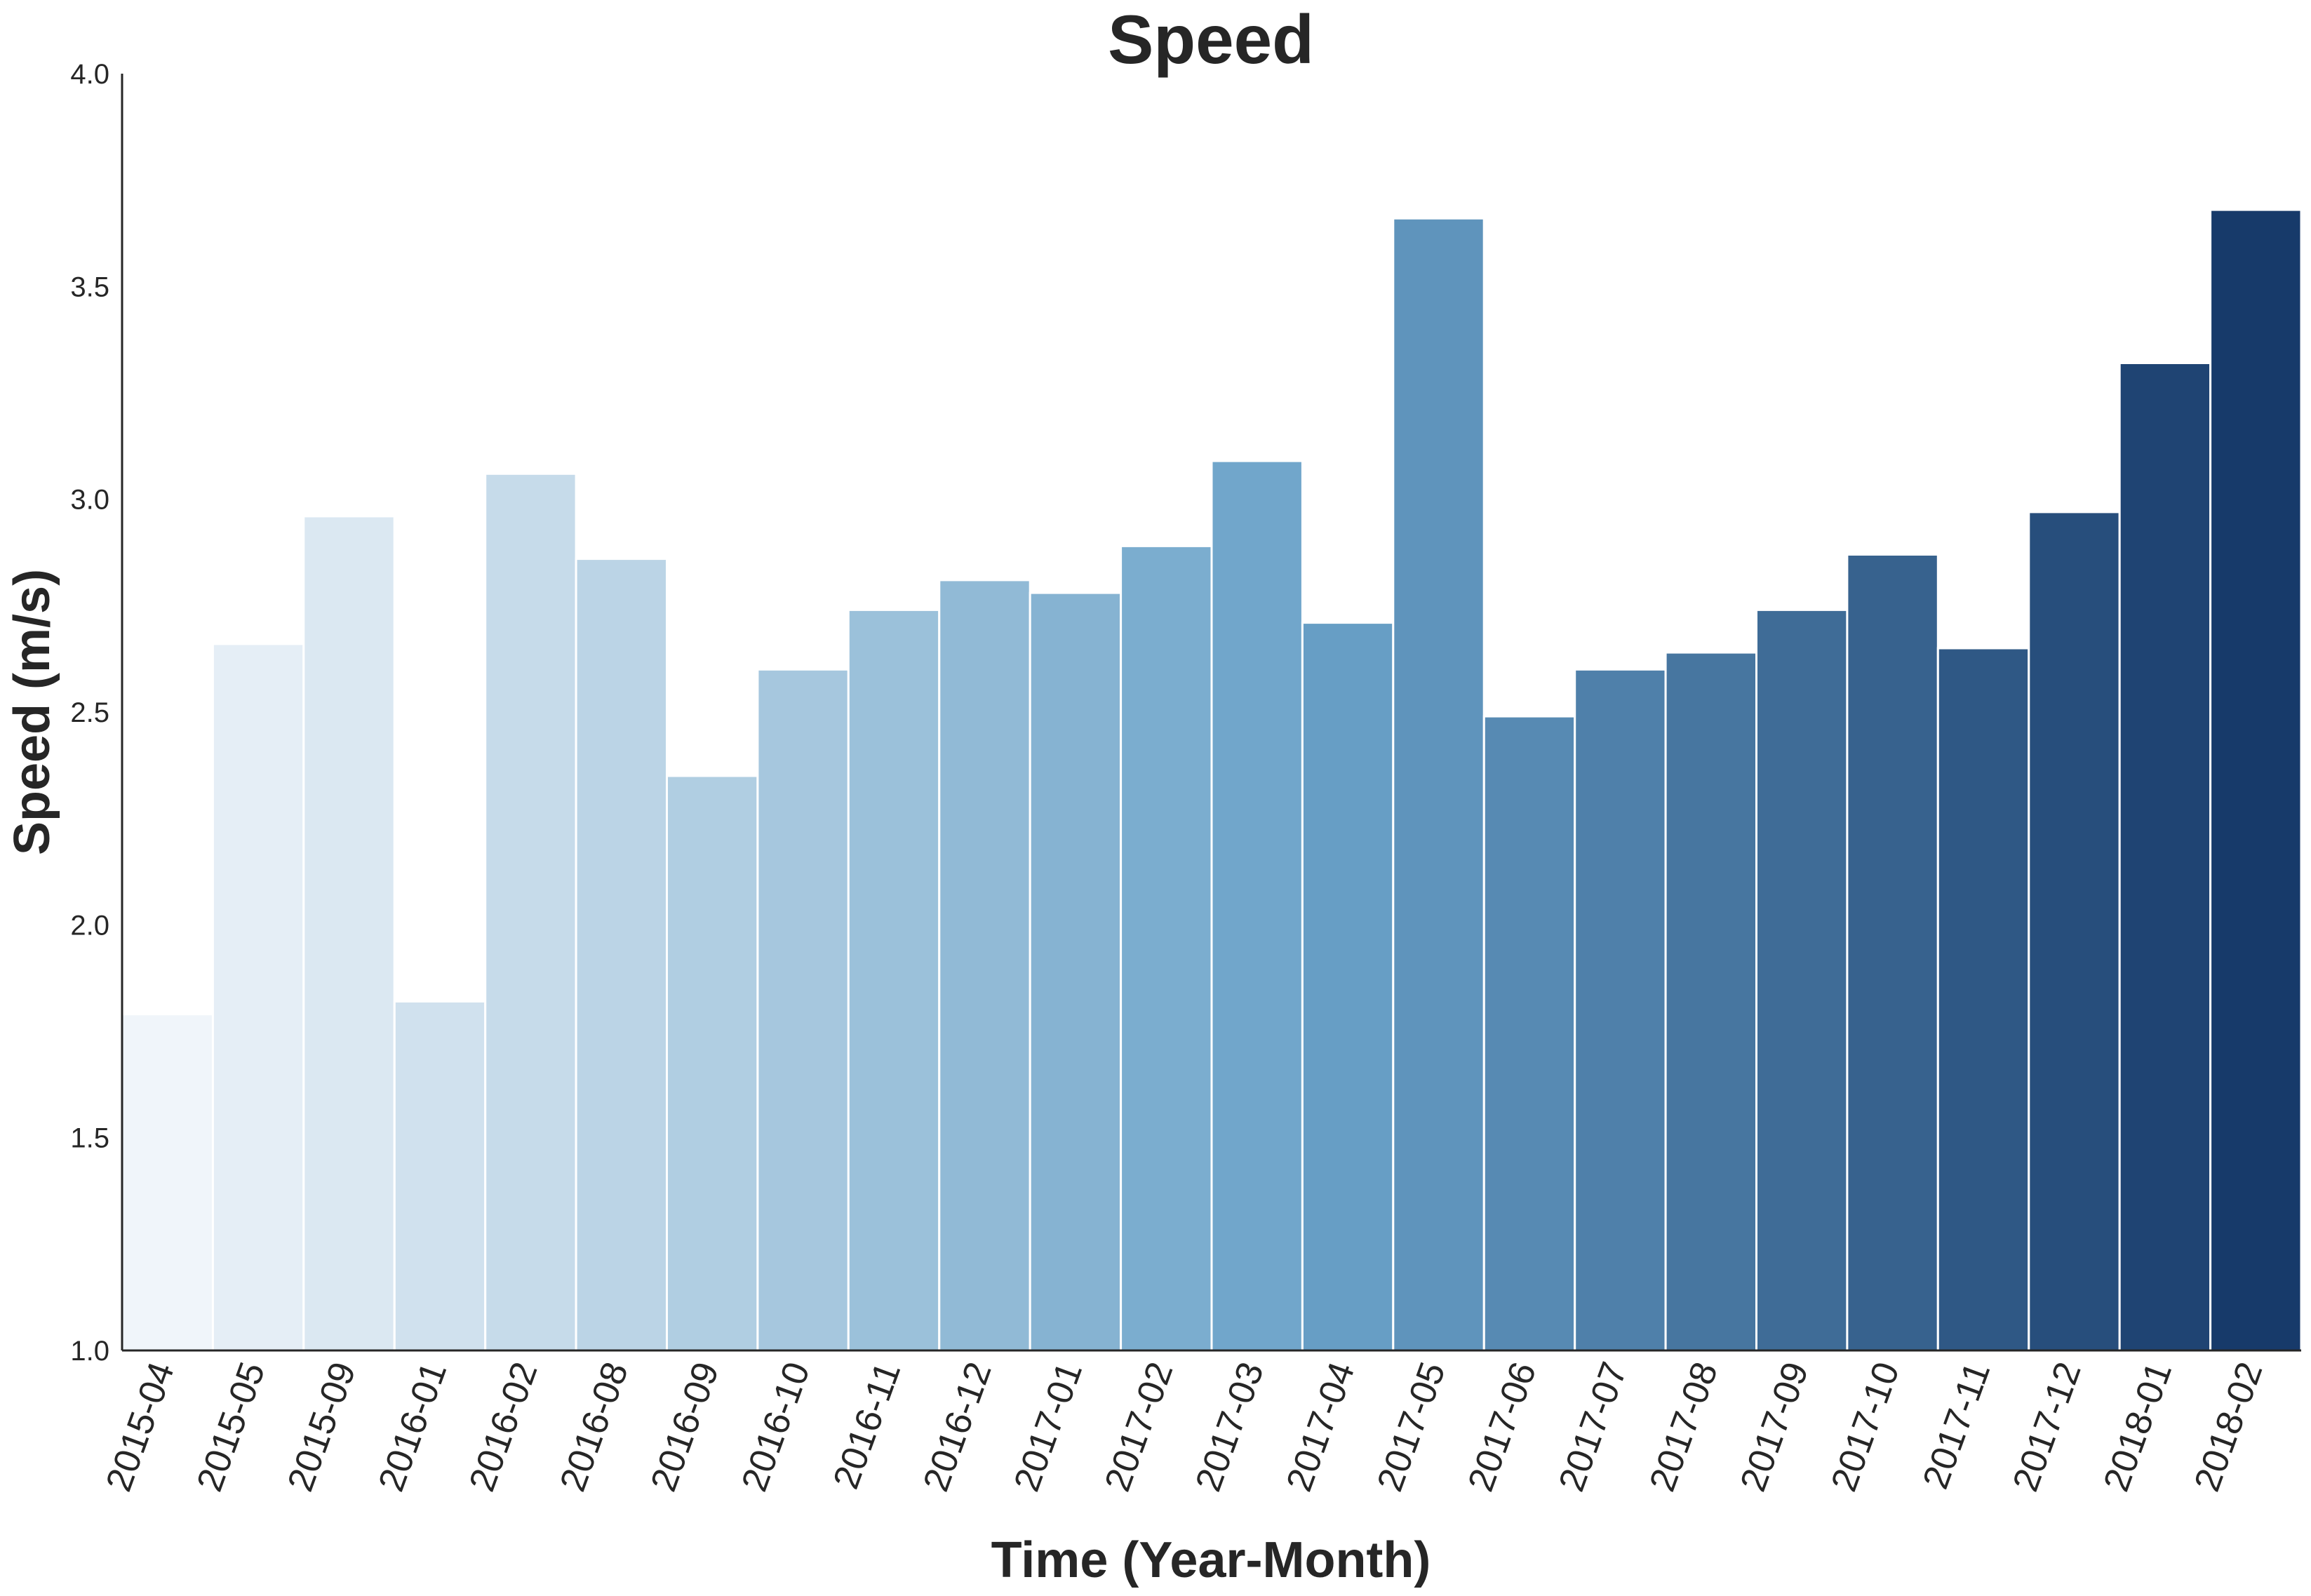 The width and height of the screenshot is (2311, 1596). Describe the element at coordinates (594, 1426) in the screenshot. I see `x-tick-label: 2016-08` at that location.